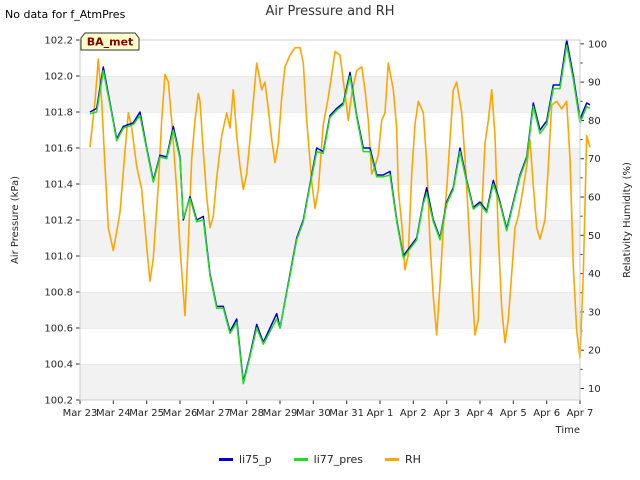 Image resolution: width=640 pixels, height=480 pixels. I want to click on x-tick-label: Apr 1, so click(380, 413).